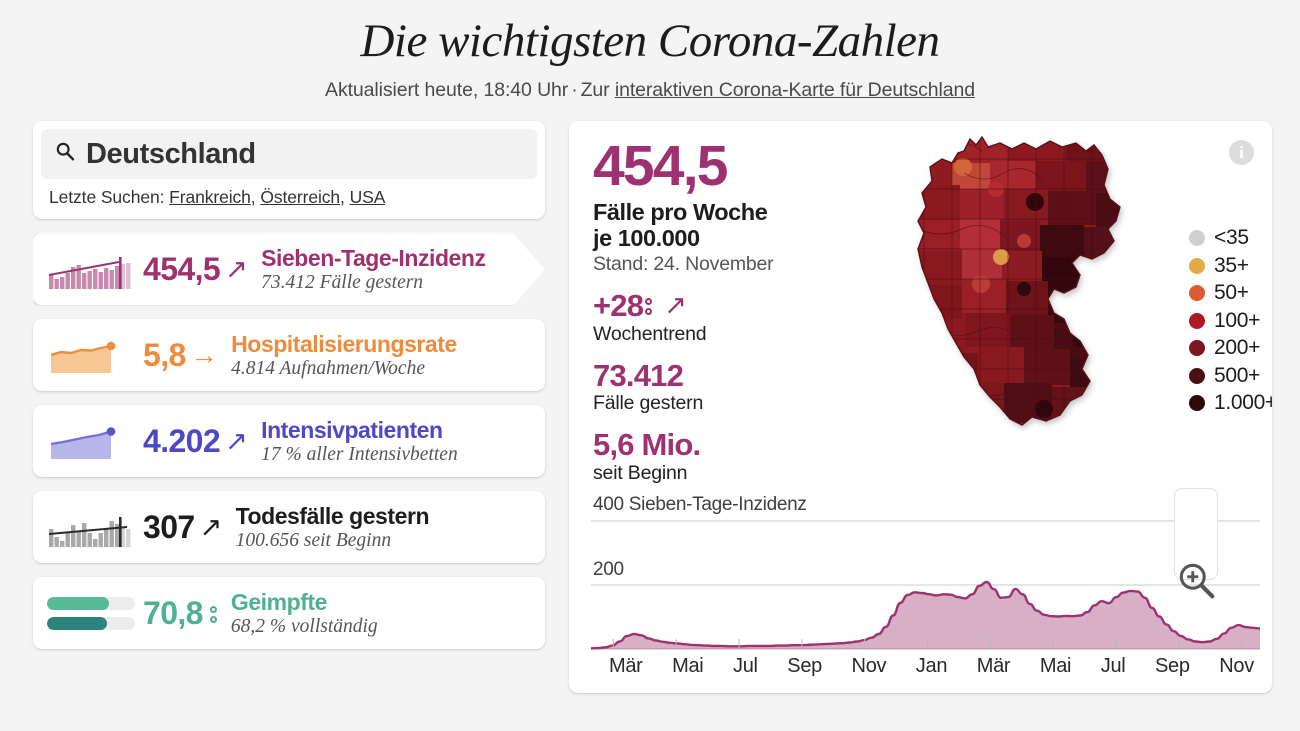 The image size is (1300, 731). I want to click on x-tick: Mai, so click(1055, 666).